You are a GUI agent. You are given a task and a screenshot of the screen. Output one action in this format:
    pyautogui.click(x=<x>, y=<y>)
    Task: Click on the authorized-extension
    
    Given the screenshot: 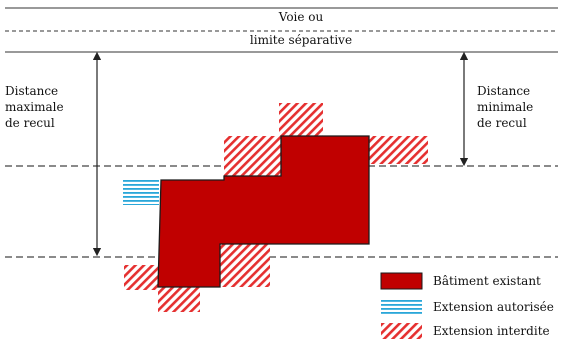 What is the action you would take?
    pyautogui.click(x=141, y=192)
    